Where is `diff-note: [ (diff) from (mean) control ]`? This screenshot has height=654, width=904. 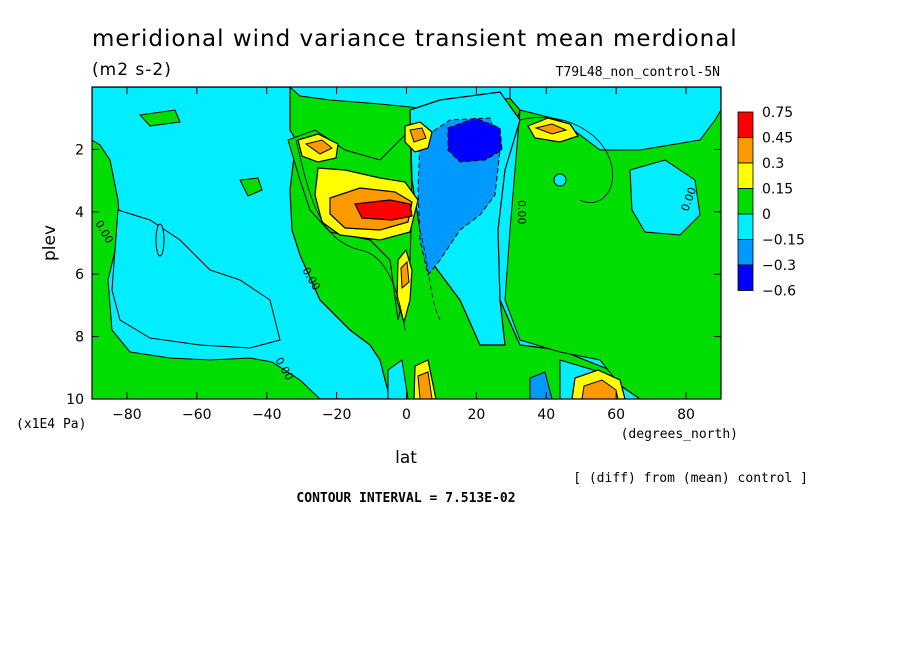
diff-note: [ (diff) from (mean) control ] is located at coordinates (690, 478).